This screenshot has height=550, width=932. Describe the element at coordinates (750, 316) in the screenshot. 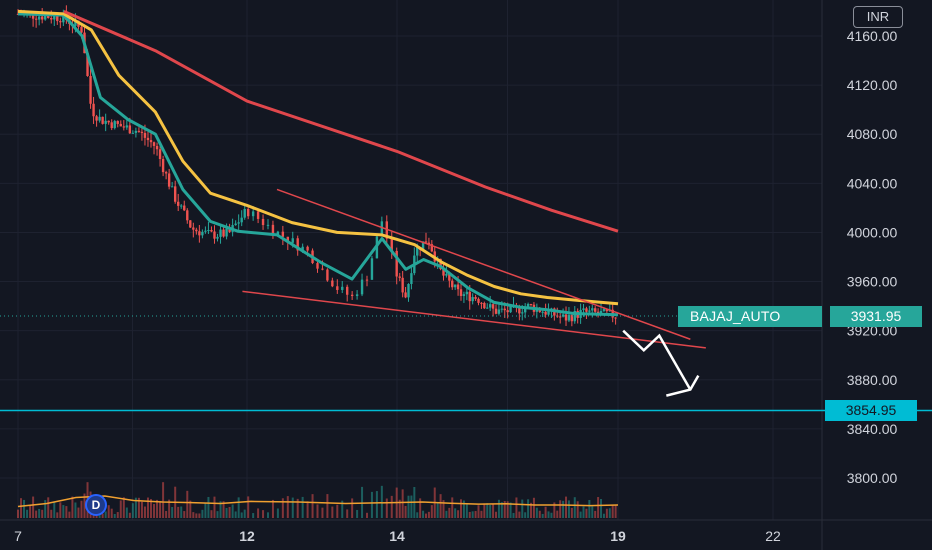

I see `symbol-label: BAJAJ_AUTO` at that location.